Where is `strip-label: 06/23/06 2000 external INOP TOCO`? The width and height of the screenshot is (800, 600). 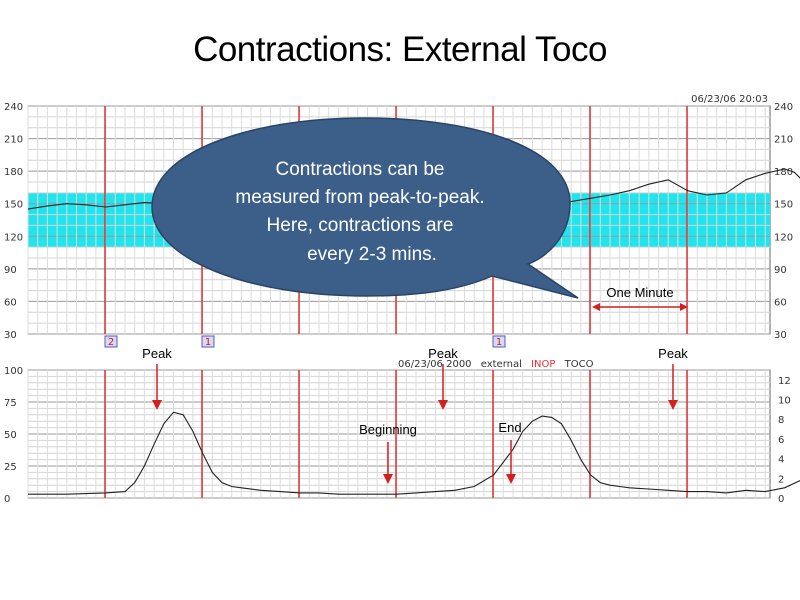
strip-label: 06/23/06 2000 external INOP TOCO is located at coordinates (496, 364).